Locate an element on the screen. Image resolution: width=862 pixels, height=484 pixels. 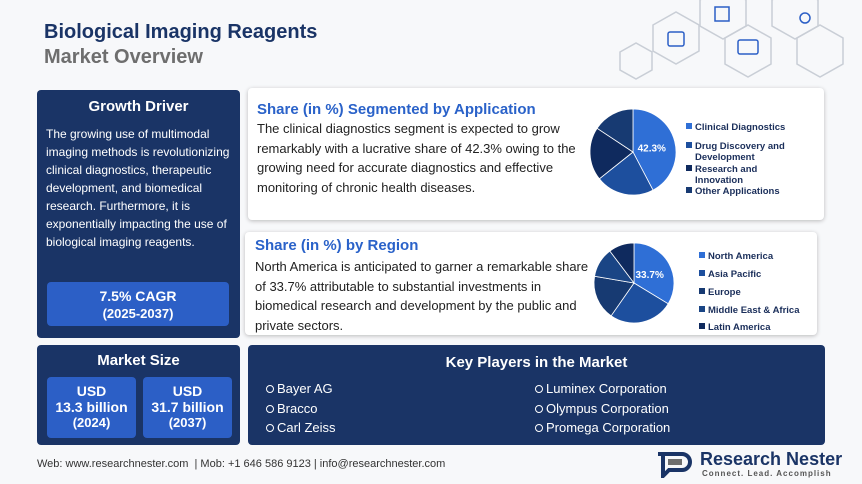
legend-item: North America is located at coordinates (753, 256).